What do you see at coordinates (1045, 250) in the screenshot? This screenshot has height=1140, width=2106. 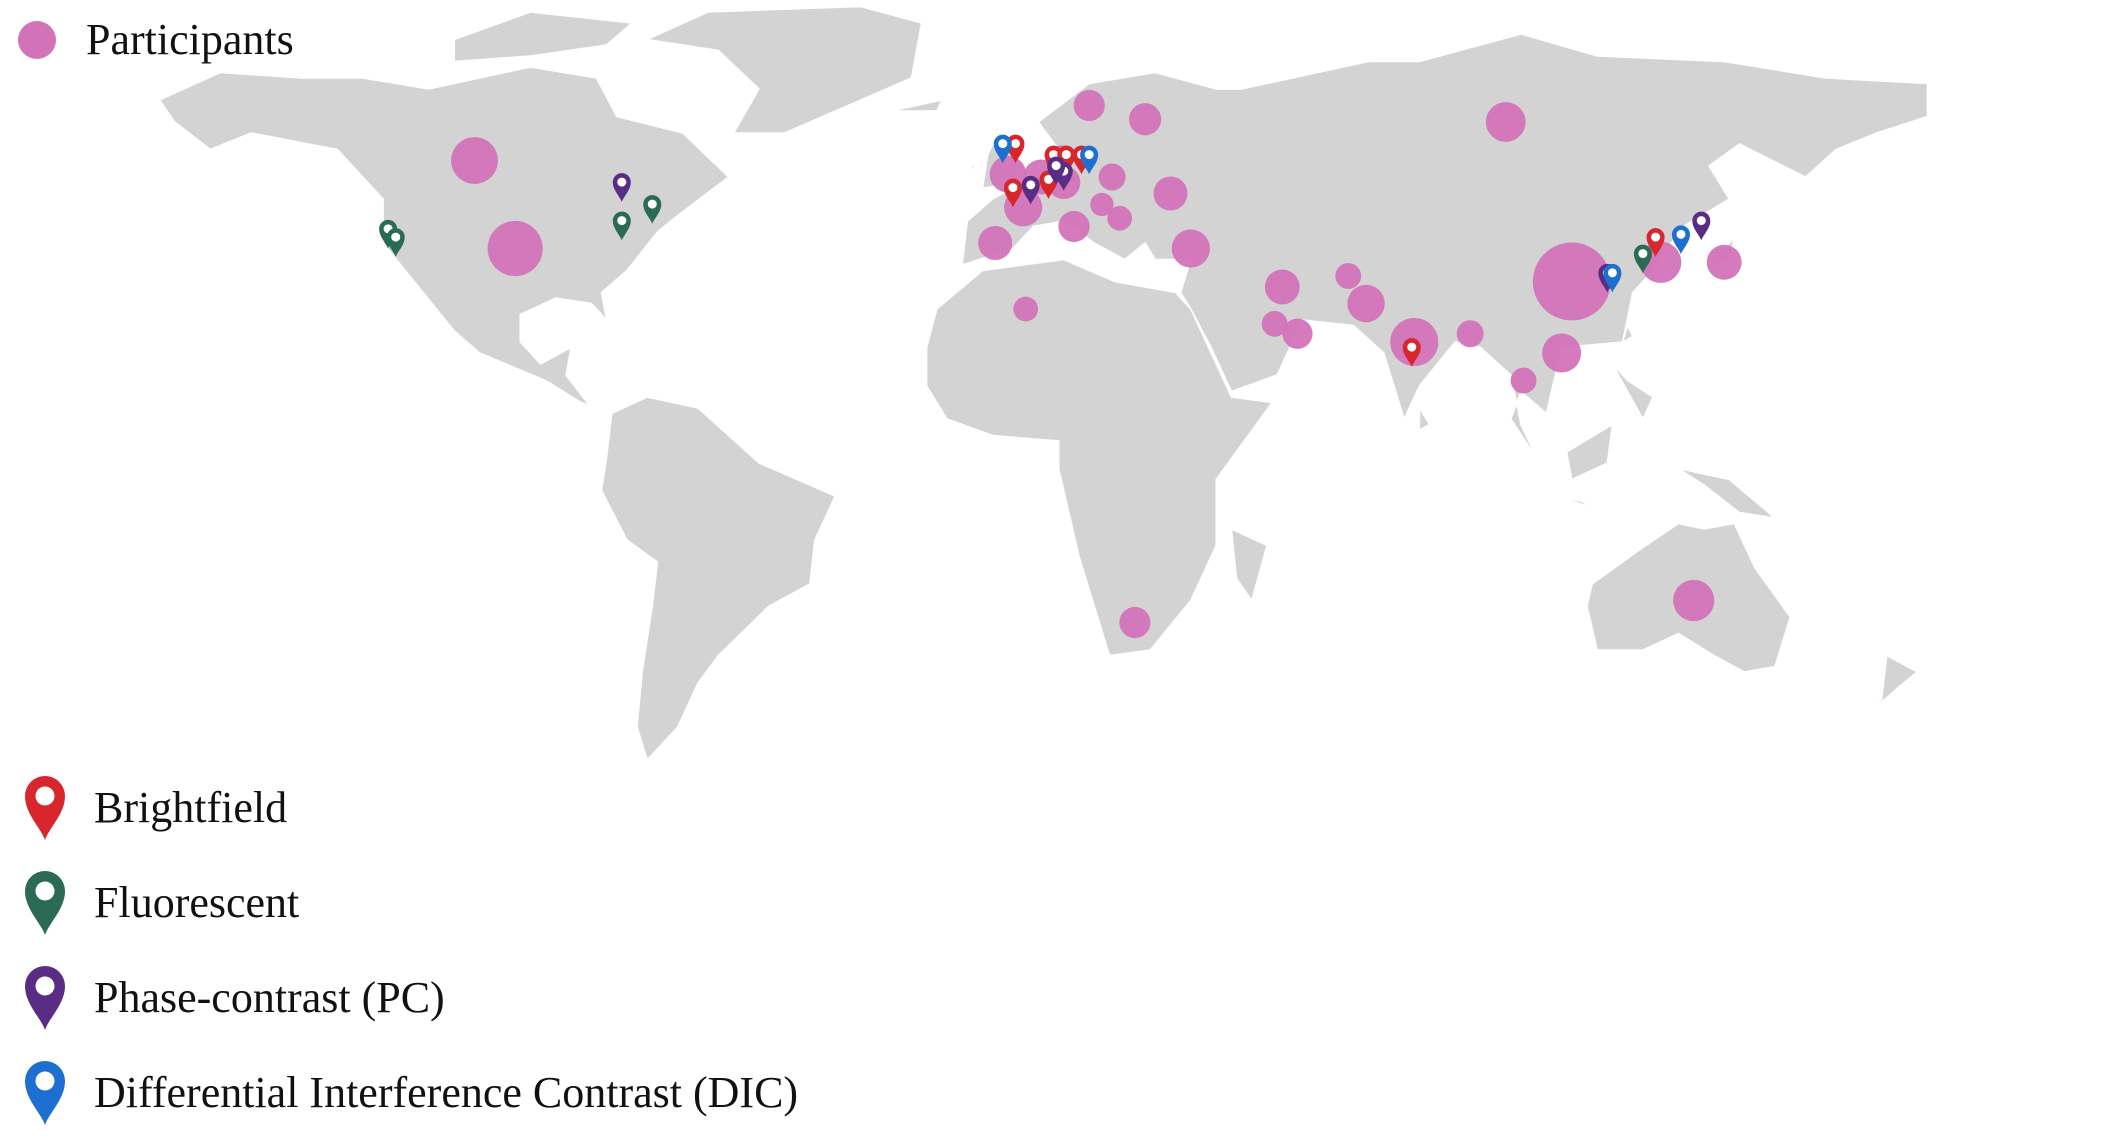 I see `microscopy-markers` at bounding box center [1045, 250].